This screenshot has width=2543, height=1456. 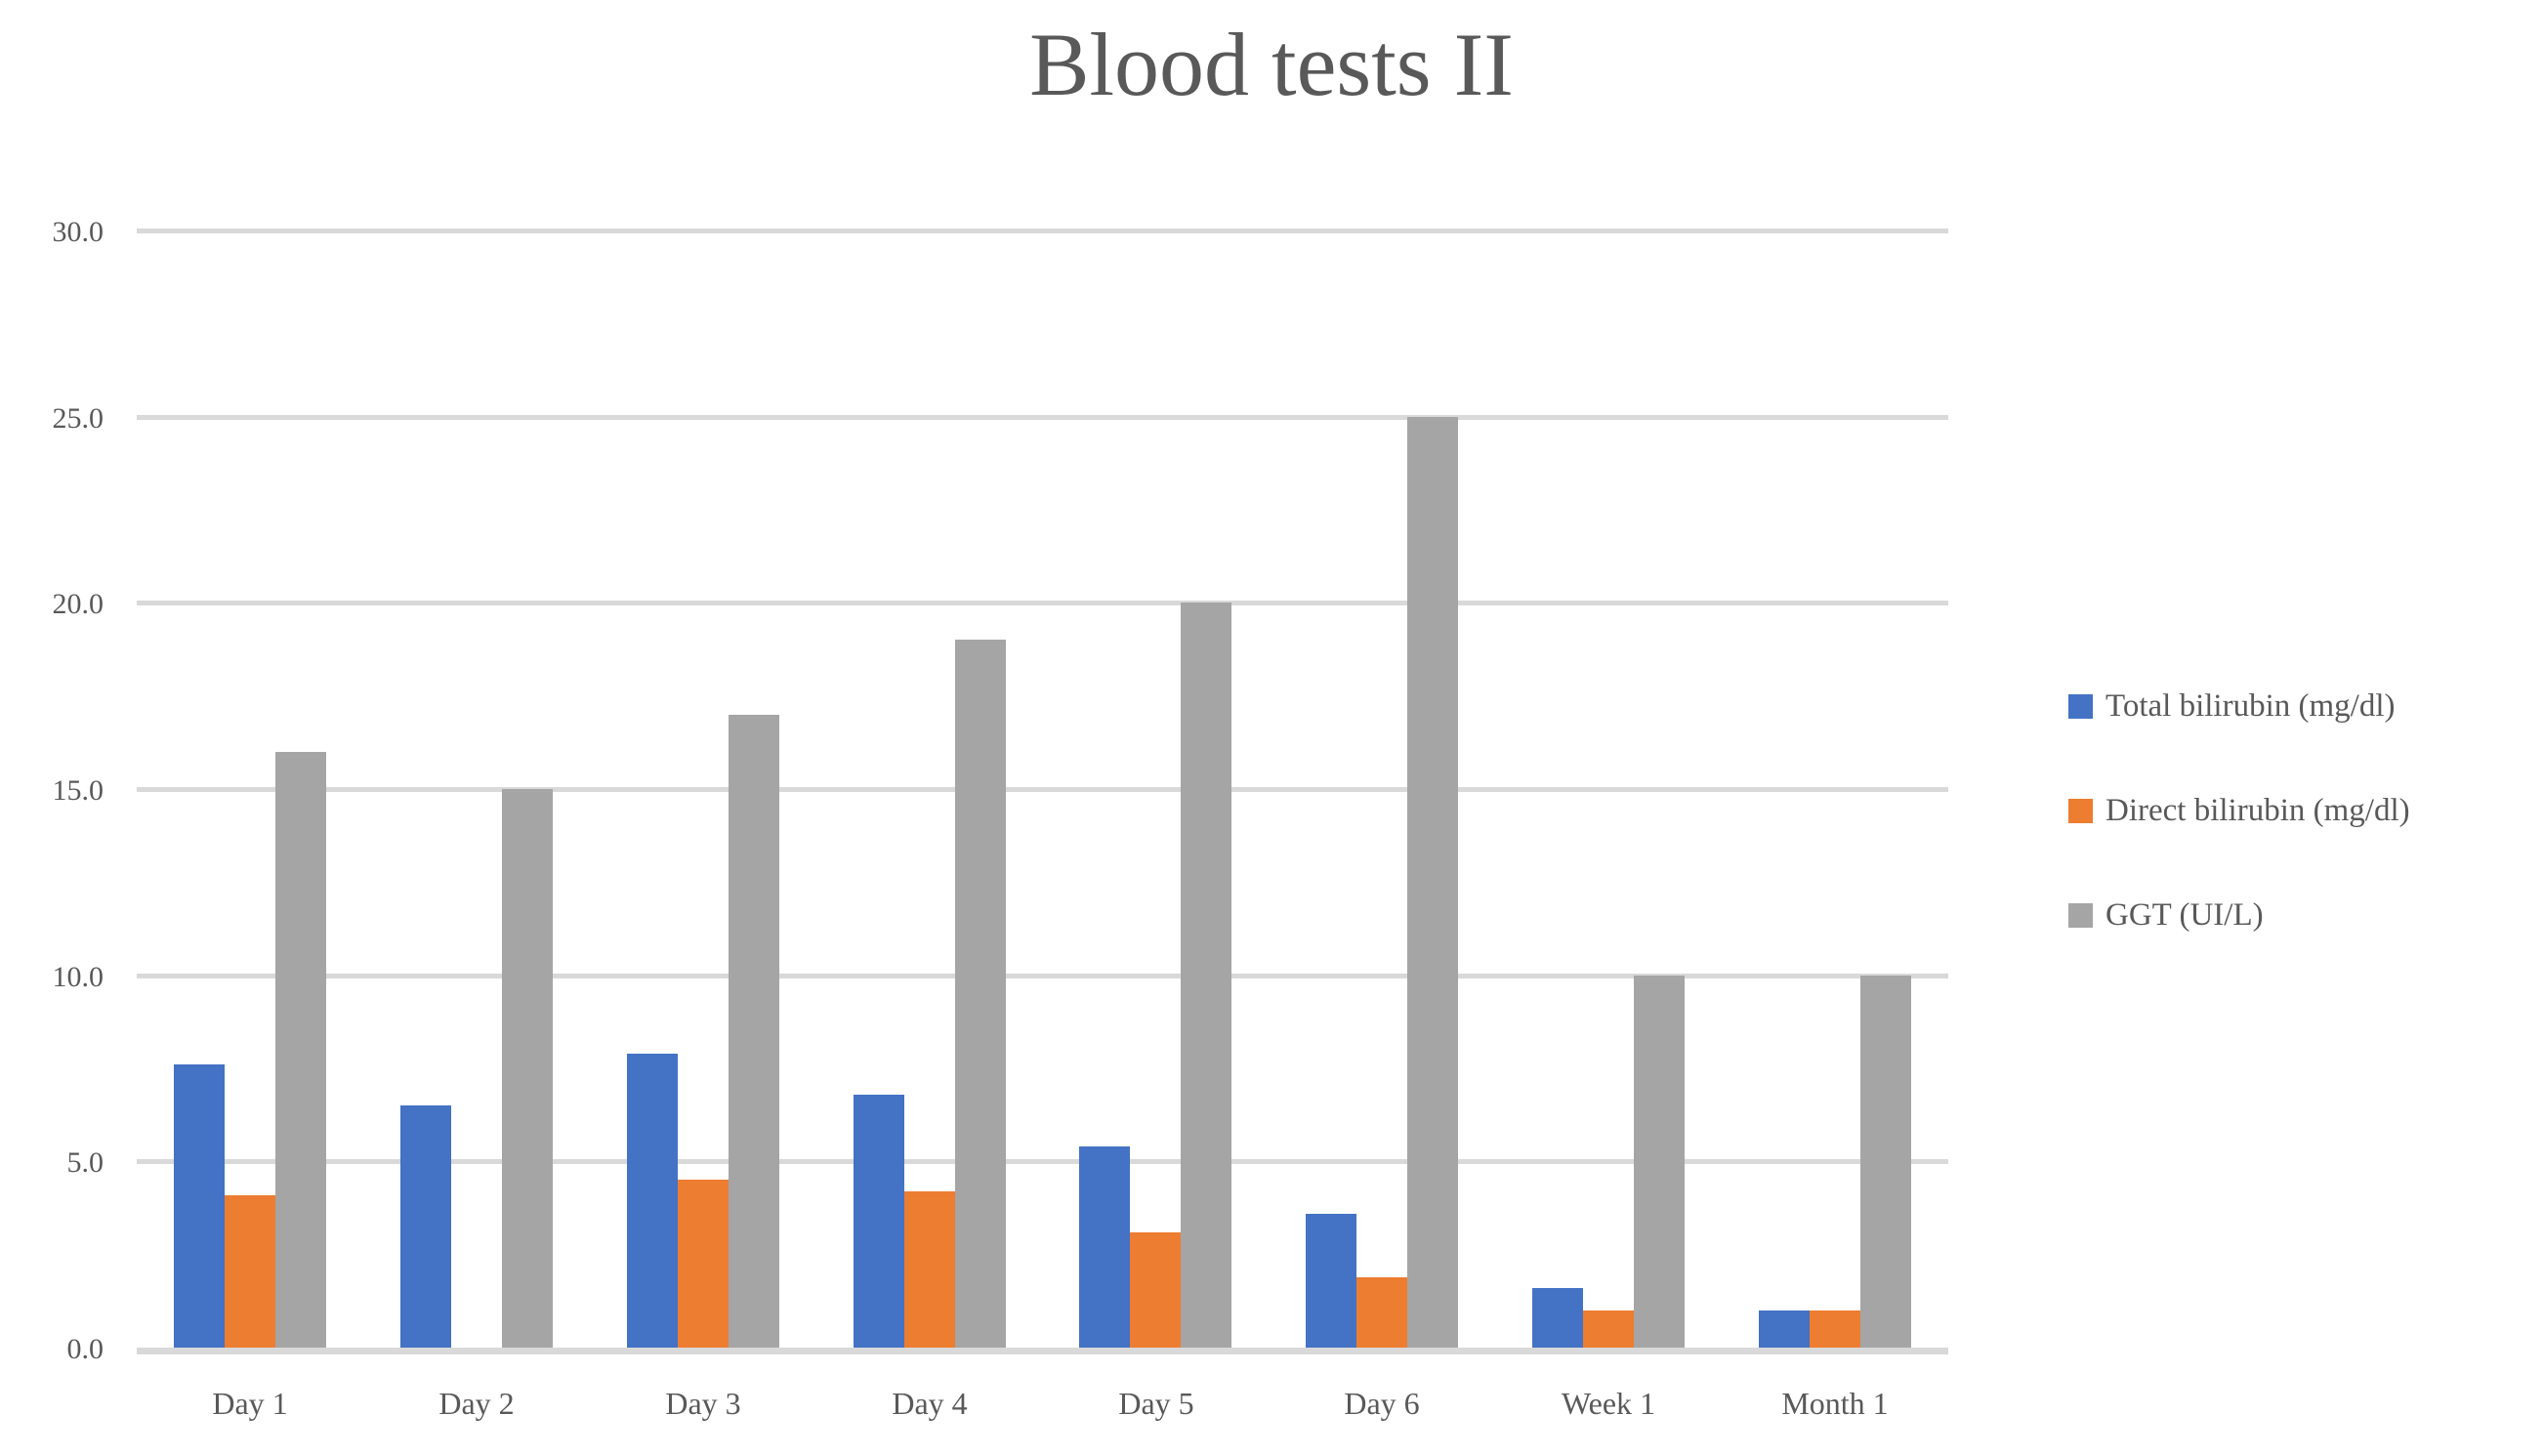 I want to click on x-category-label-month-1: Month 1, so click(x=1835, y=1403).